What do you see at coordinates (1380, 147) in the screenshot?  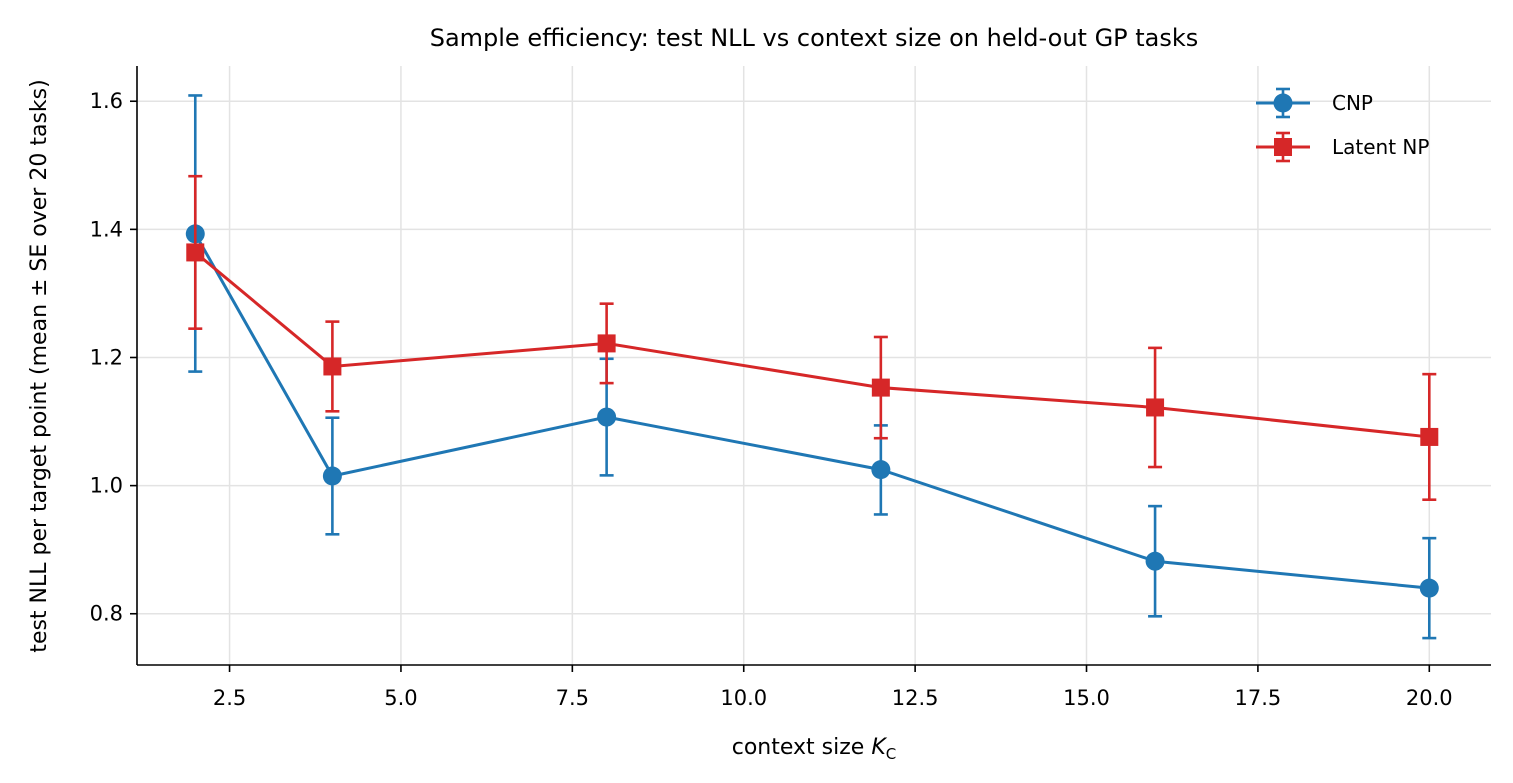 I see `legend-label: Latent NP` at bounding box center [1380, 147].